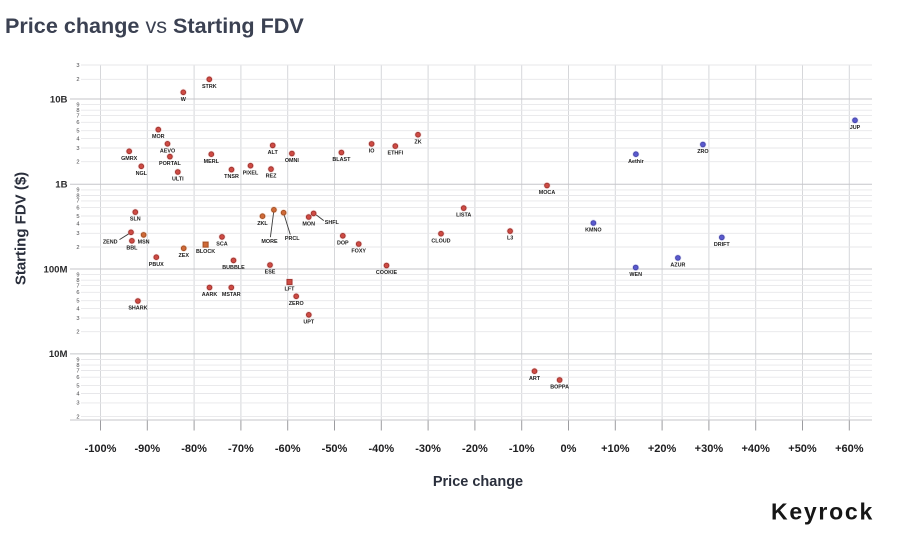  What do you see at coordinates (308, 225) in the screenshot?
I see `svg-text: MON` at bounding box center [308, 225].